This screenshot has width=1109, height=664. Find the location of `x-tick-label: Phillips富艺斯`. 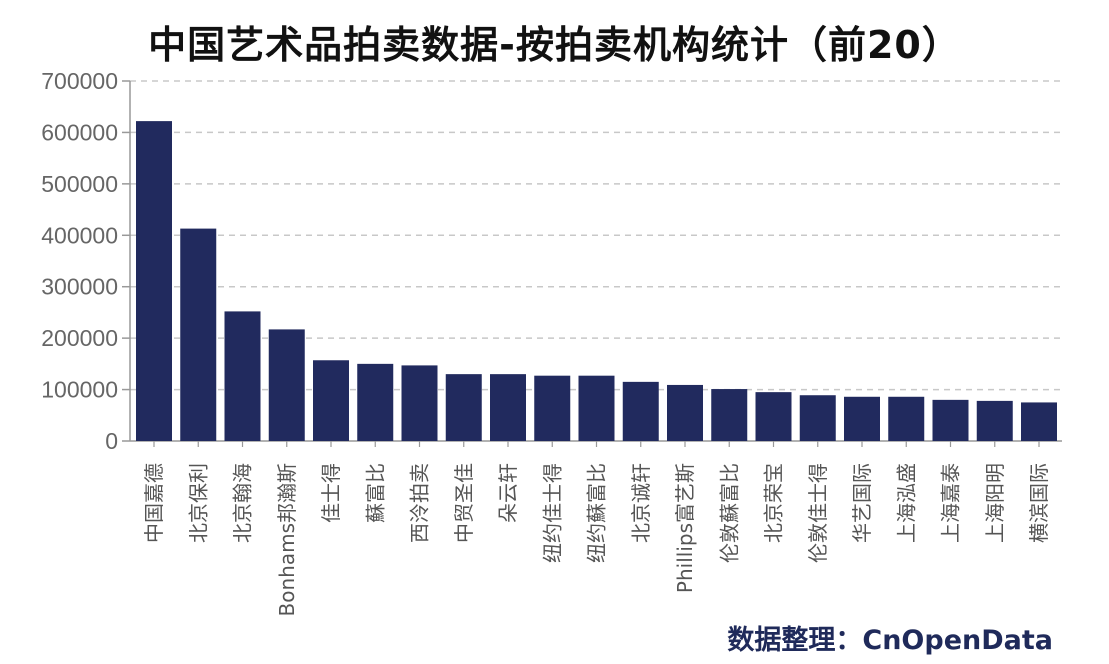

x-tick-label: Phillips富艺斯 is located at coordinates (685, 528).